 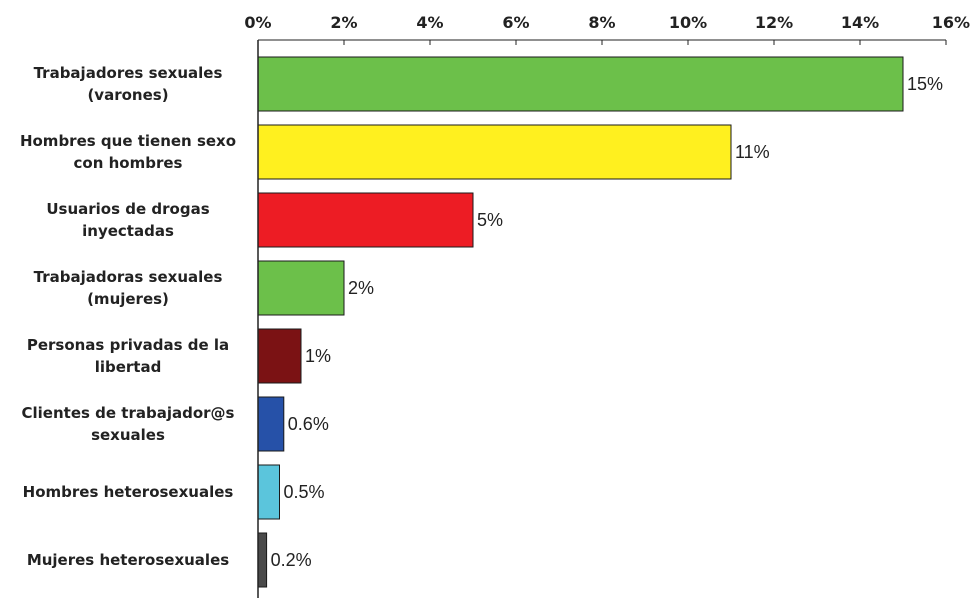 What do you see at coordinates (601, 22) in the screenshot?
I see `x-tick-label: 8%` at bounding box center [601, 22].